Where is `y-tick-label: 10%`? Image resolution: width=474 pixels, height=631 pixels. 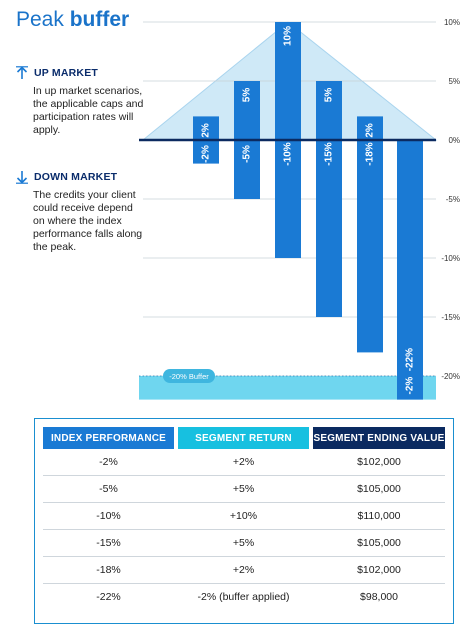 y-tick-label: 10% is located at coordinates (452, 22).